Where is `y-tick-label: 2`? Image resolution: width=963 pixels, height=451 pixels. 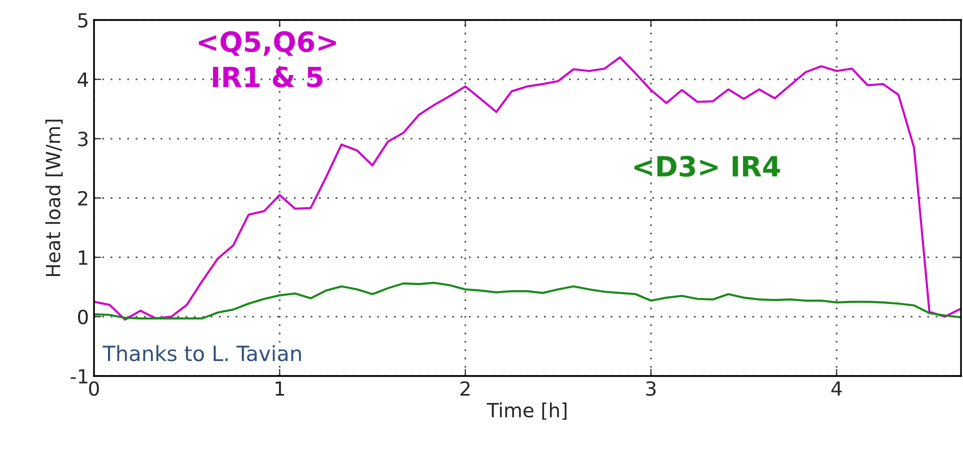 y-tick-label: 2 is located at coordinates (83, 198).